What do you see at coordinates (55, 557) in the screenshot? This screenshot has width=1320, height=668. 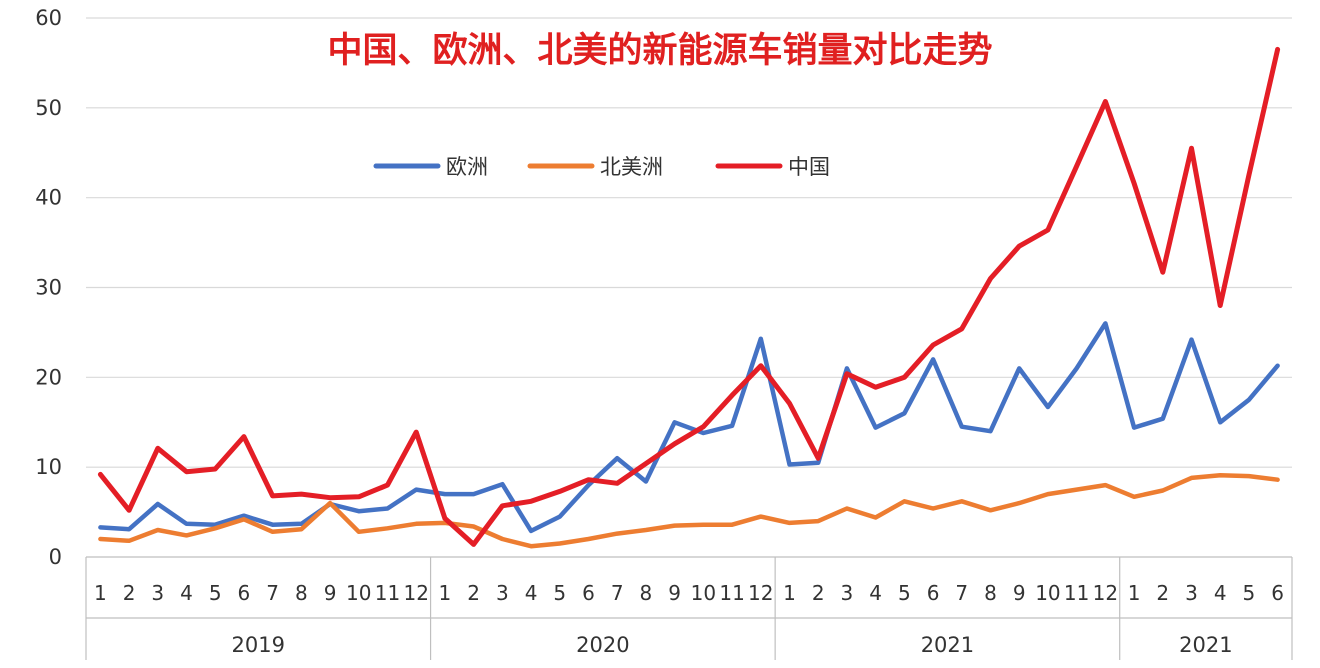 I see `y-tick-label: 0` at bounding box center [55, 557].